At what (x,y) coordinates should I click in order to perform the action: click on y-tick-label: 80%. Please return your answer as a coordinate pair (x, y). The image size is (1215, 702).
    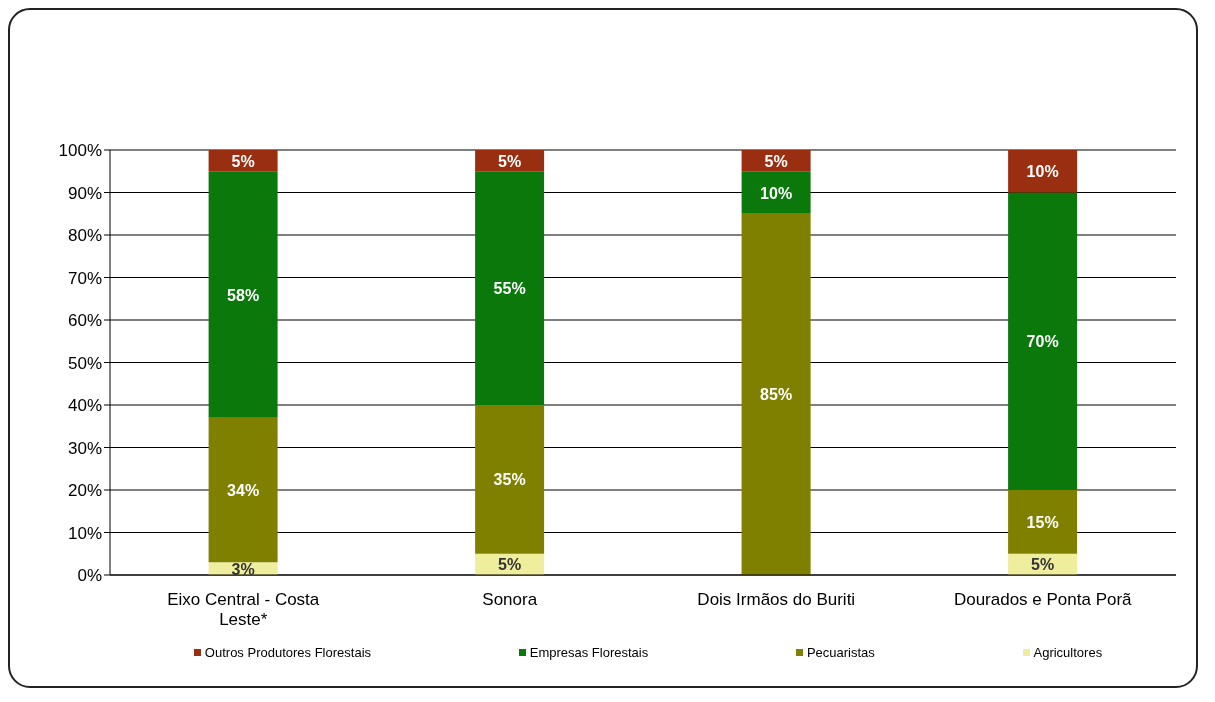
    Looking at the image, I should click on (84, 236).